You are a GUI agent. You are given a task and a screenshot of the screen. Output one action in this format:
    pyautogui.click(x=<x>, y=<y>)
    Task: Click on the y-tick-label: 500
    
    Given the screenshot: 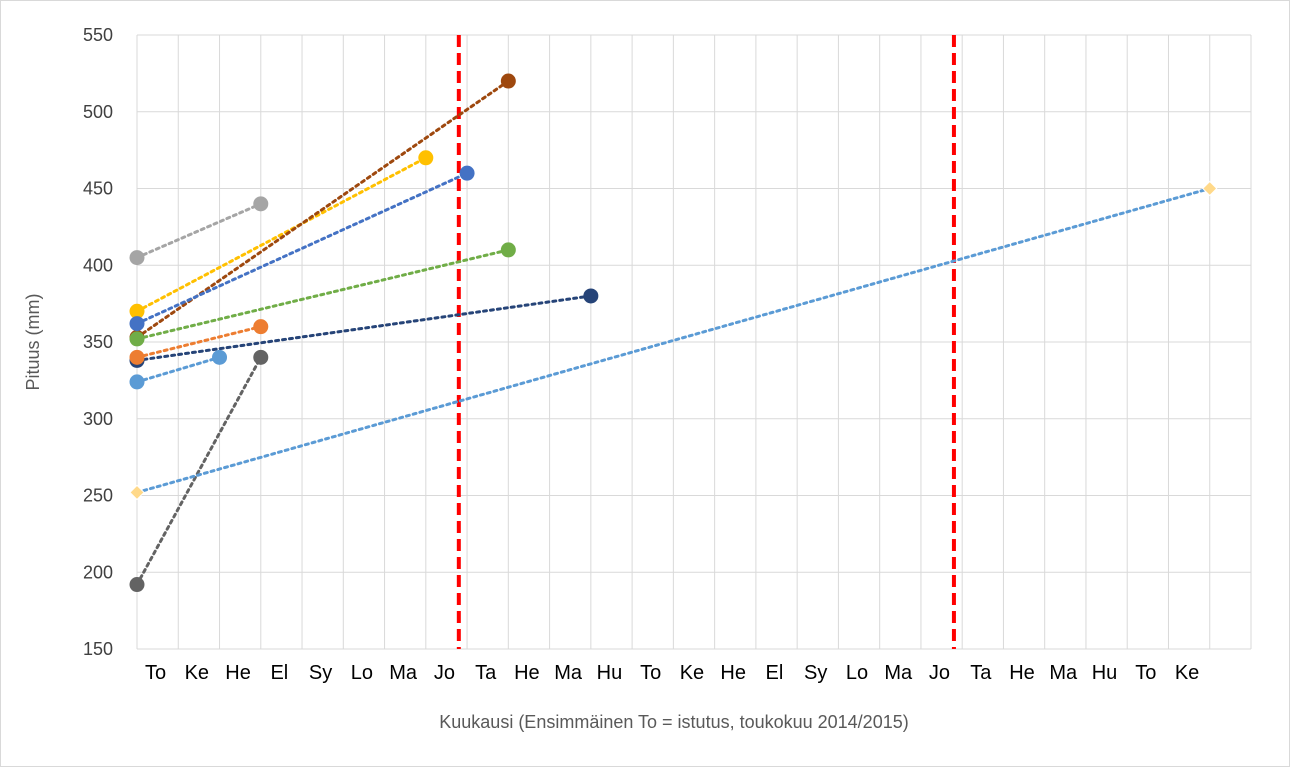 What is the action you would take?
    pyautogui.click(x=98, y=112)
    